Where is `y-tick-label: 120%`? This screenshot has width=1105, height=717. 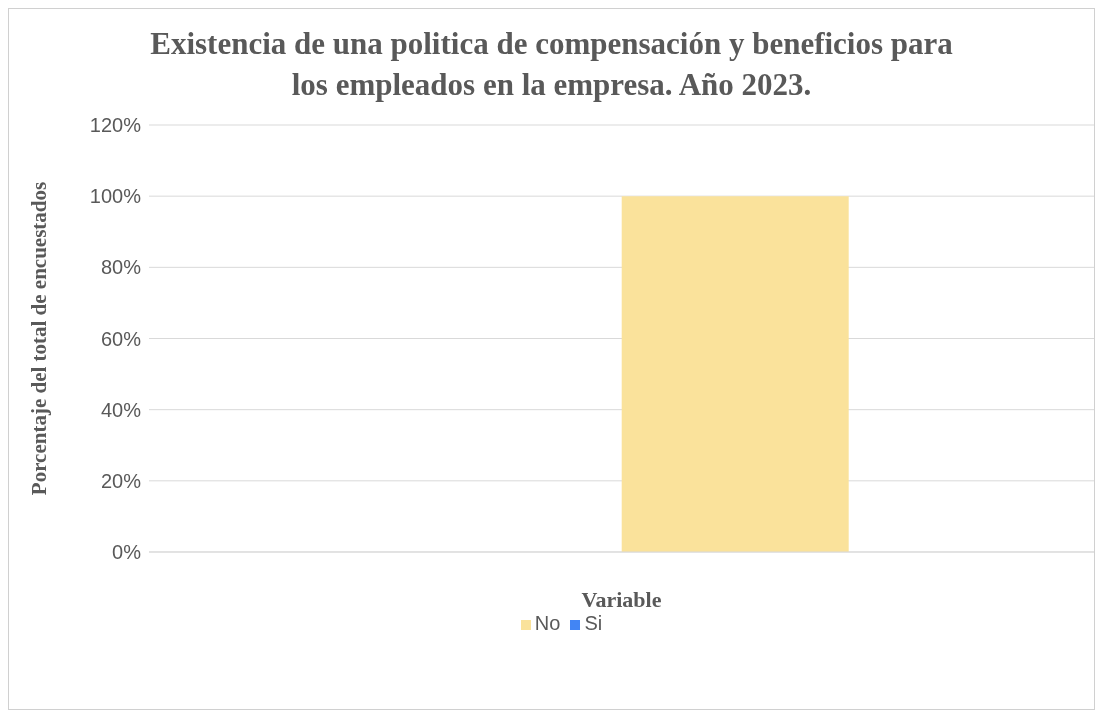
y-tick-label: 120% is located at coordinates (115, 125).